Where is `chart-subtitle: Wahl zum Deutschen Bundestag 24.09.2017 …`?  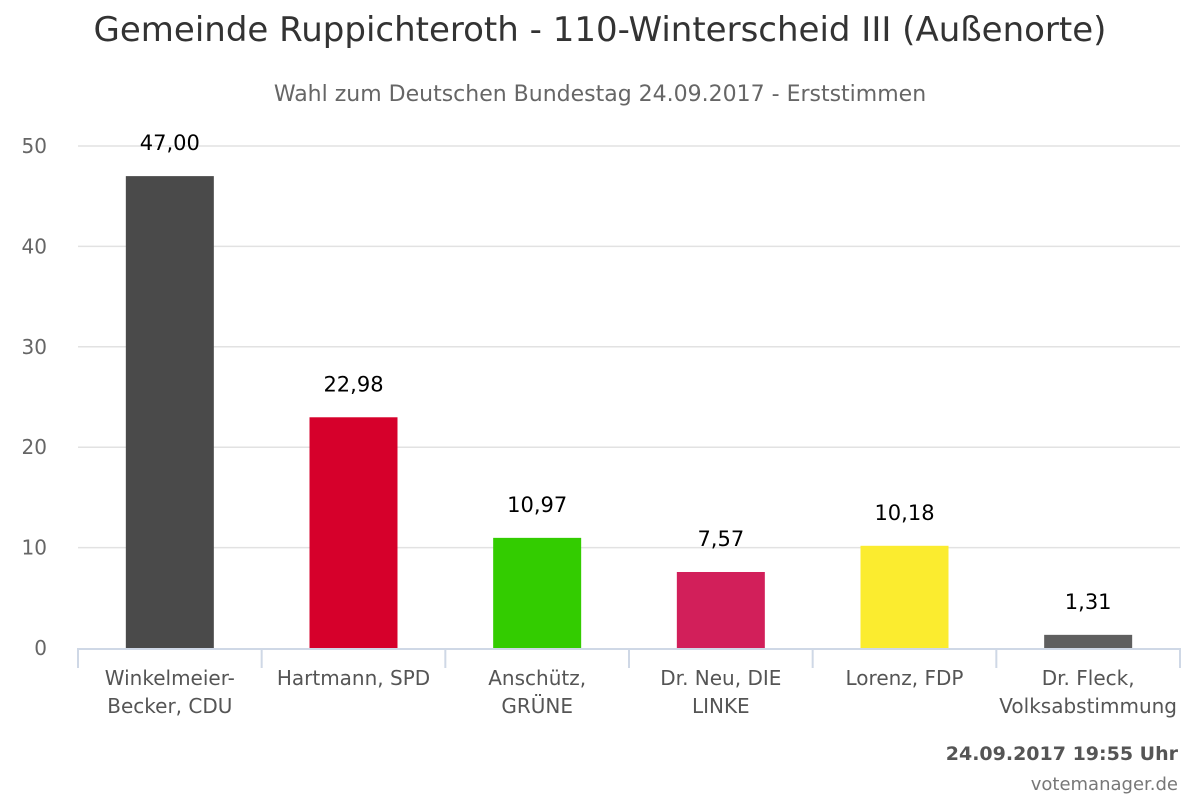
chart-subtitle: Wahl zum Deutschen Bundestag 24.09.2017 … is located at coordinates (600, 94).